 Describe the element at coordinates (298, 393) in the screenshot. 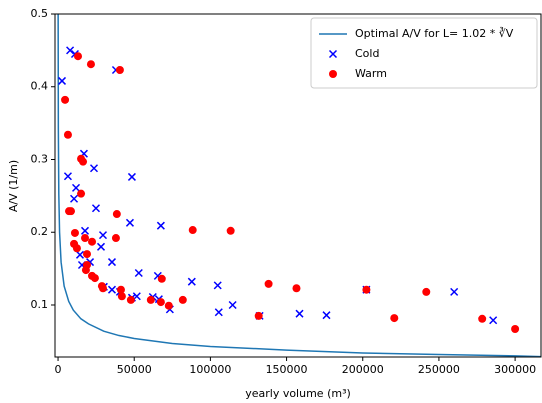

I see `x-axis-label: yearly volume (m³)` at that location.